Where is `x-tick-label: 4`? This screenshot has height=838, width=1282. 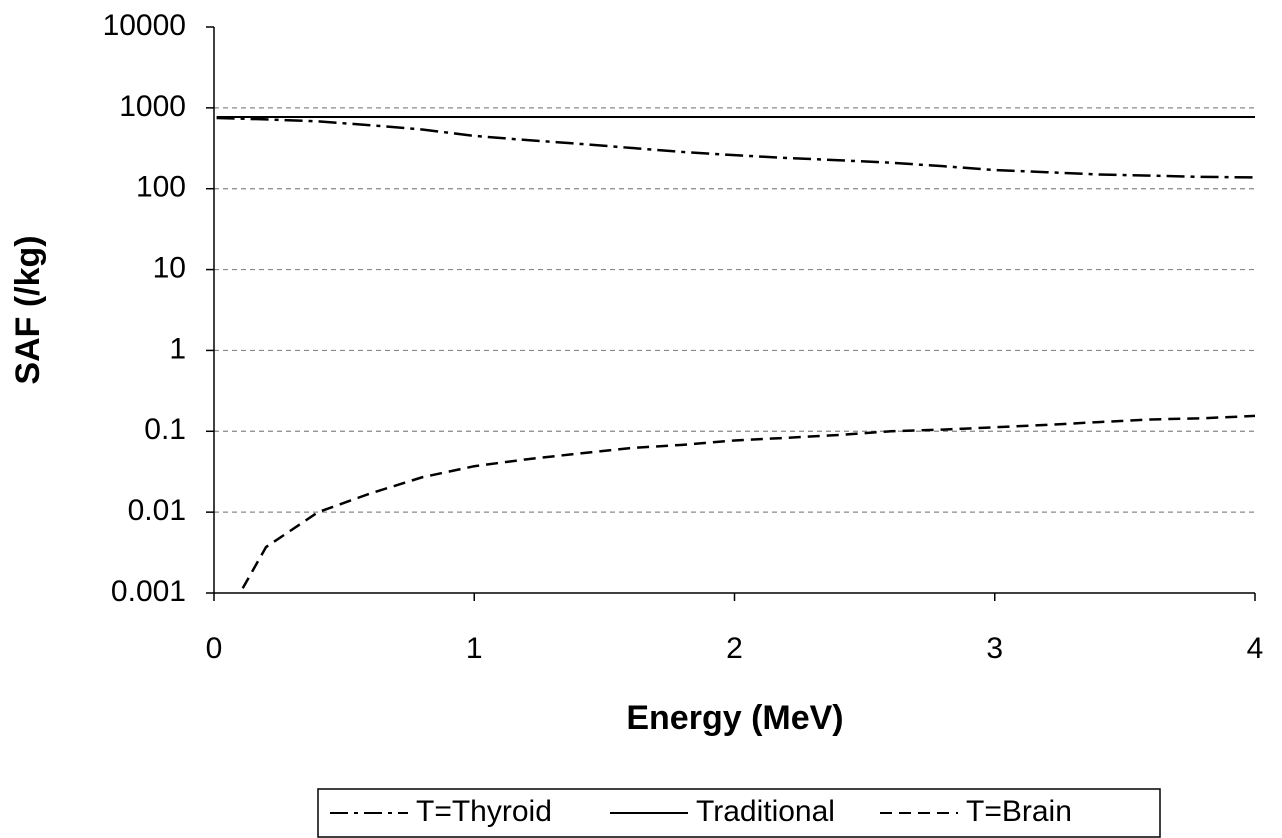 x-tick-label: 4 is located at coordinates (1255, 648).